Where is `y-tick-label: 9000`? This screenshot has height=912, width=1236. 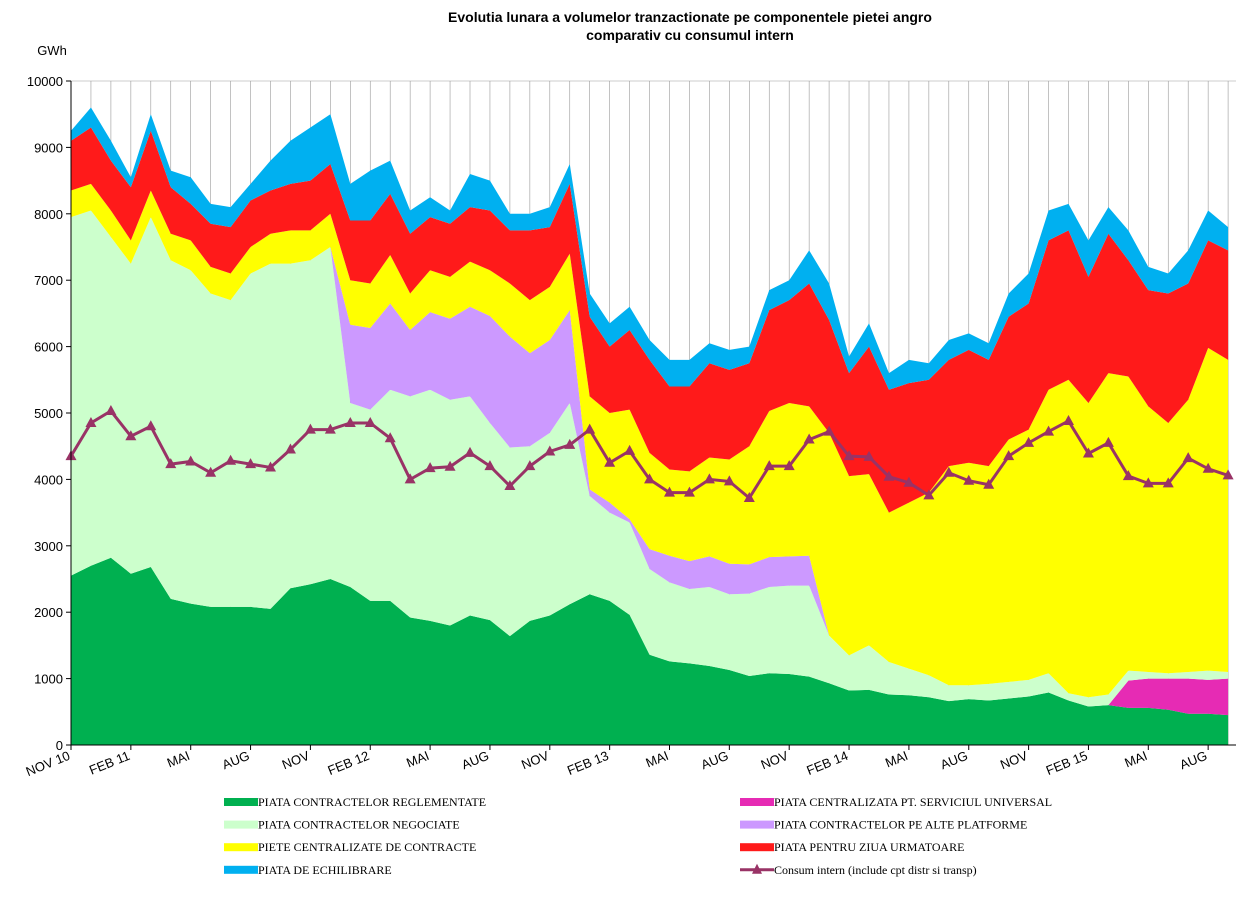 y-tick-label: 9000 is located at coordinates (48, 147).